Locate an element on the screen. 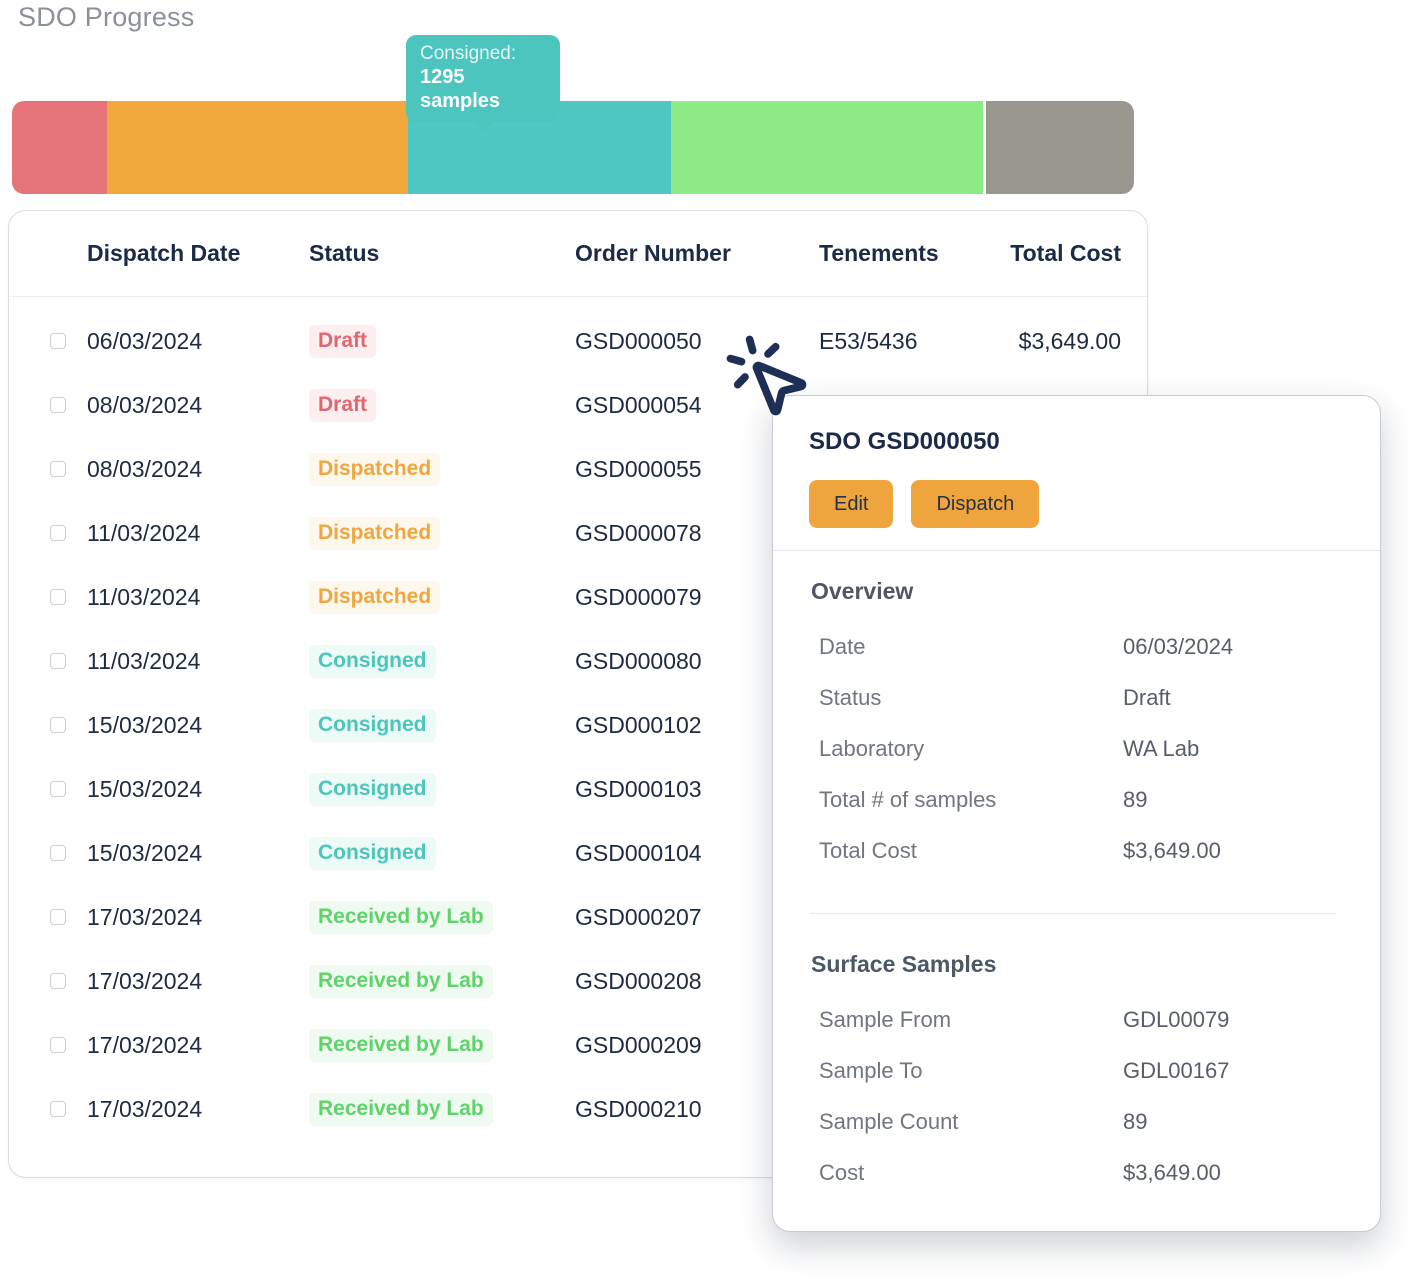  progress-bar is located at coordinates (573, 147).